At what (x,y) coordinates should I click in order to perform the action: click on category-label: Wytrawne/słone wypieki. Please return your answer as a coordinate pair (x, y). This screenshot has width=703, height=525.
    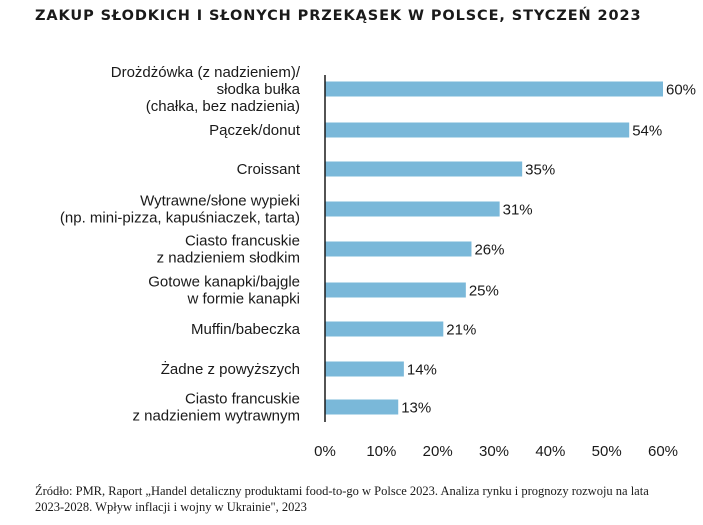
    Looking at the image, I should click on (220, 201).